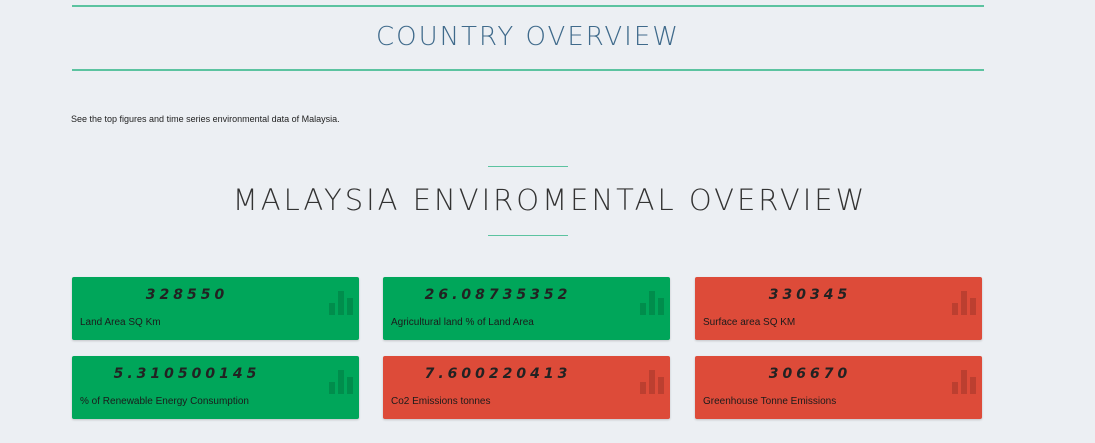 This screenshot has height=443, width=1095. I want to click on page-title: COUNTRY OVERVIEW, so click(528, 37).